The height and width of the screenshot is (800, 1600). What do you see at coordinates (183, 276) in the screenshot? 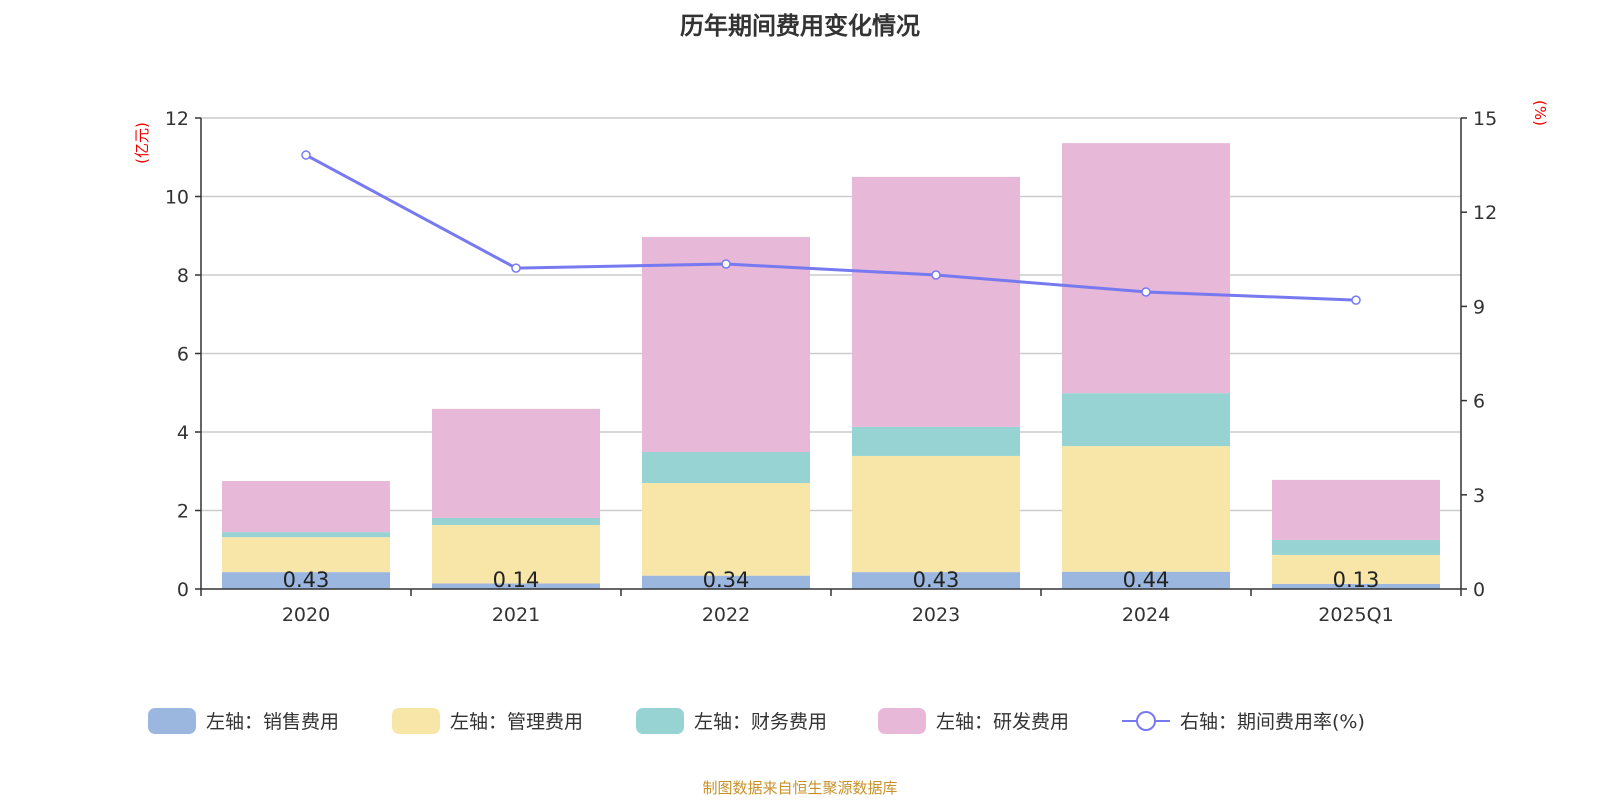
I see `left-axis-tick-label: 8` at bounding box center [183, 276].